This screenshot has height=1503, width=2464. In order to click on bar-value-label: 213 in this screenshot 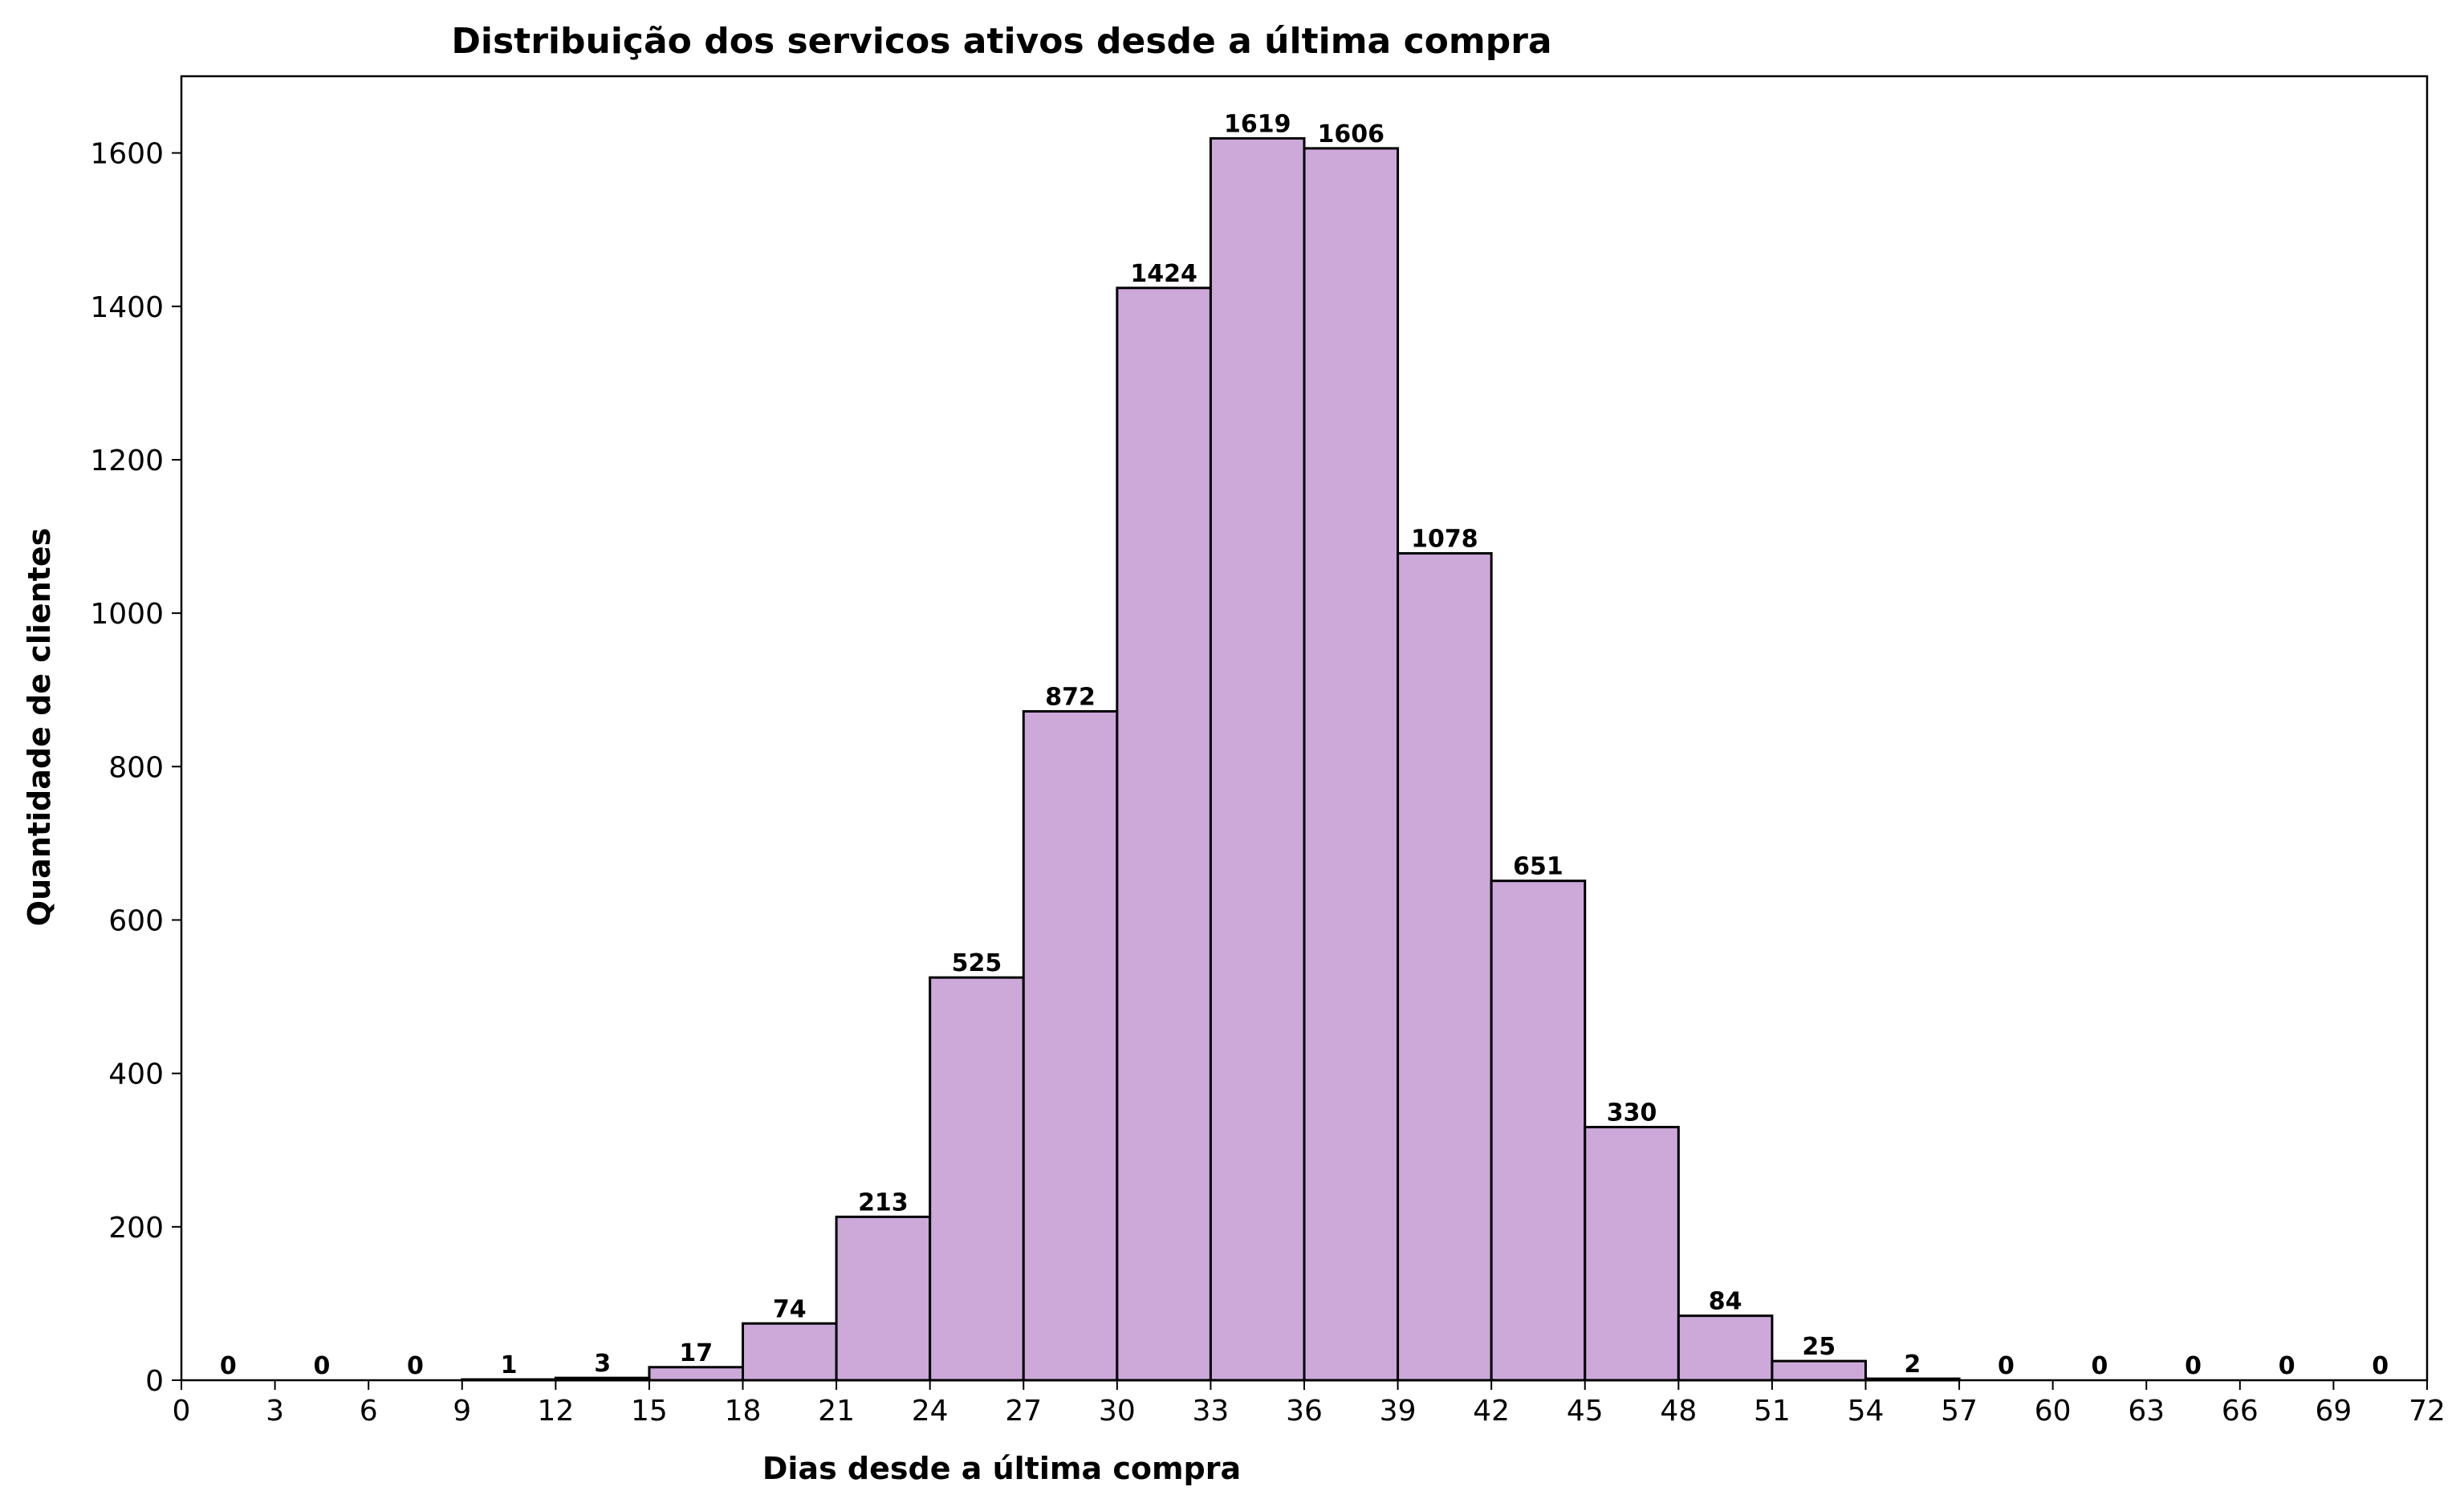, I will do `click(884, 1202)`.